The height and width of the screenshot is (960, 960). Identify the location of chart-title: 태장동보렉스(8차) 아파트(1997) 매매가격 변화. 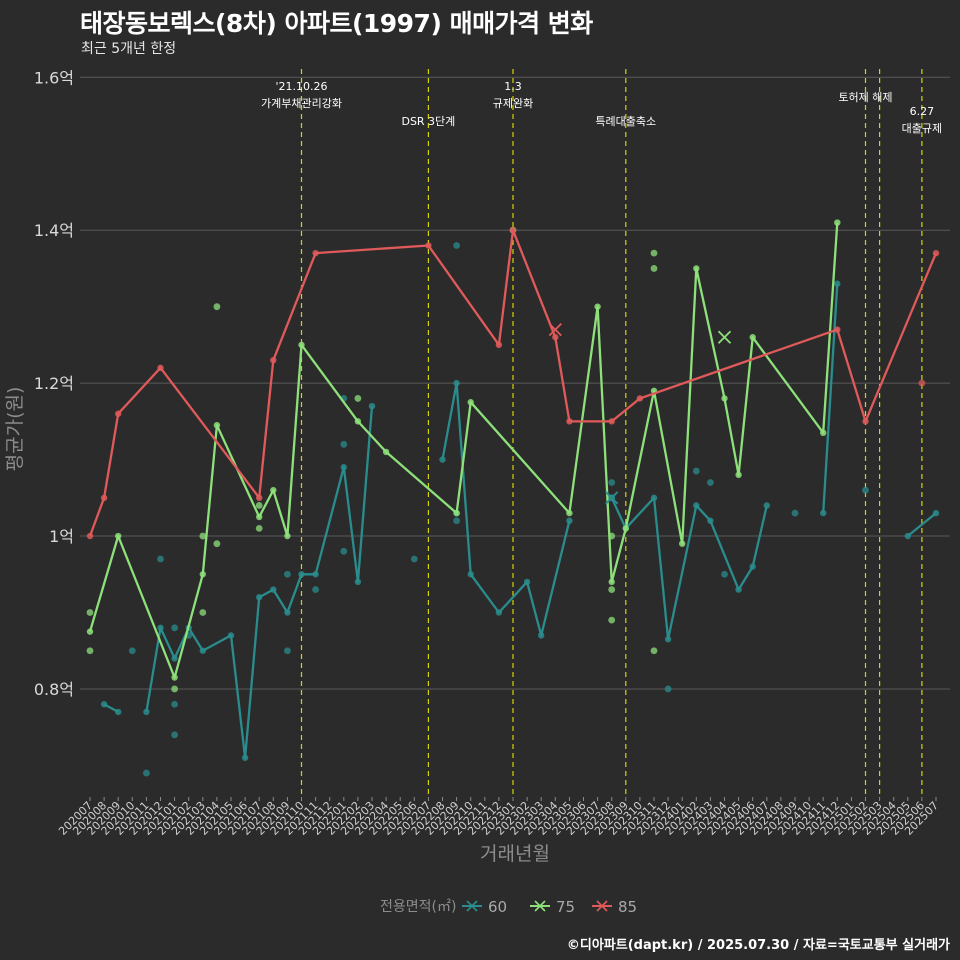
(336, 23).